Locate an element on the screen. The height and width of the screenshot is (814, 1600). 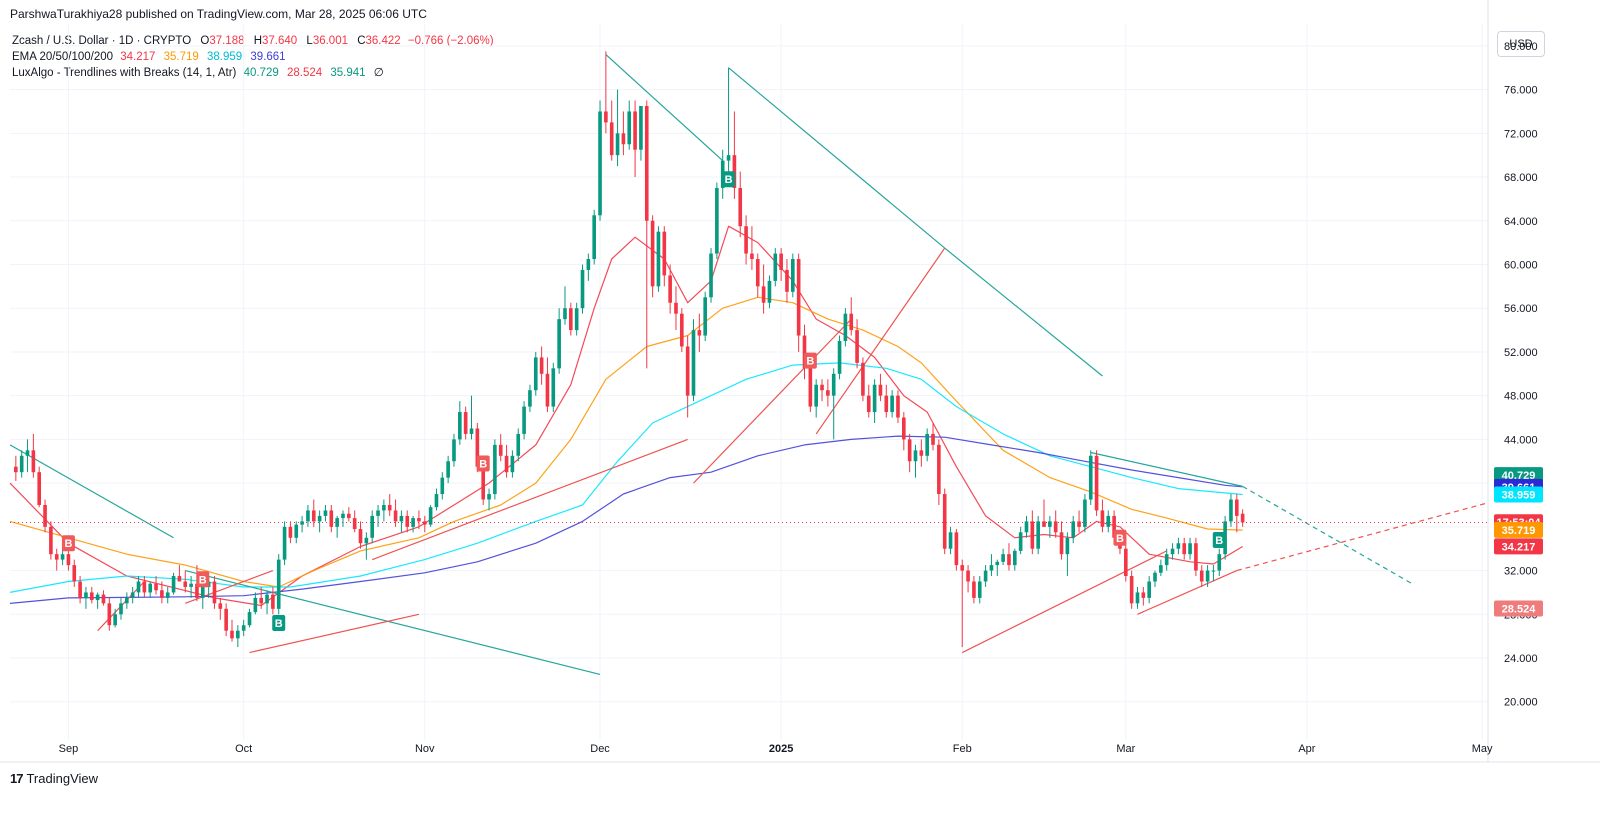
price-tick-label: 24.000 is located at coordinates (1521, 659).